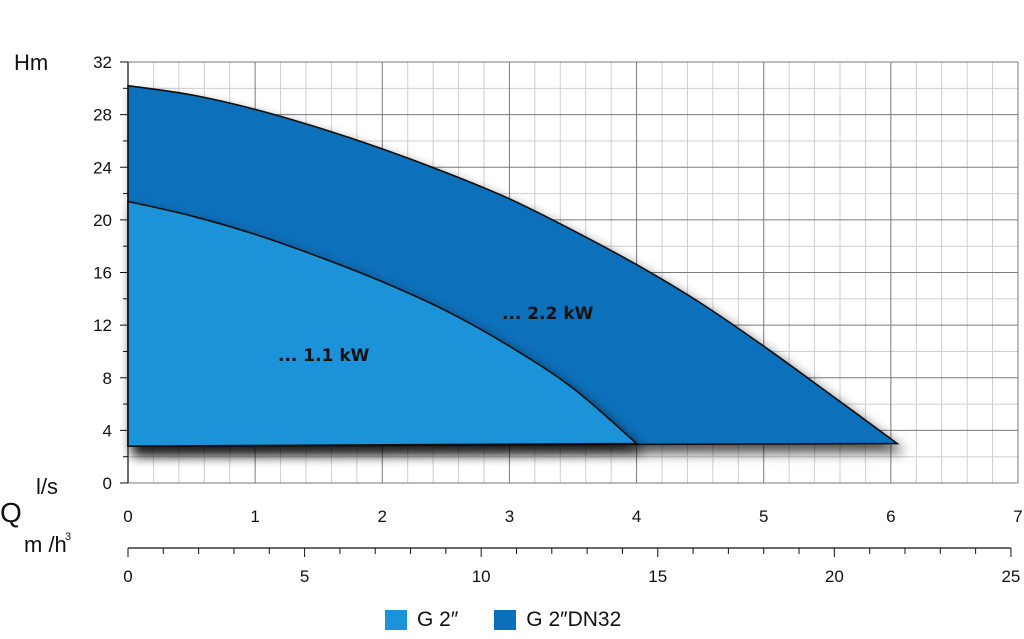 Image resolution: width=1024 pixels, height=639 pixels. Describe the element at coordinates (548, 314) in the screenshot. I see `region-label-2-2kw: ... 2.2 kW` at that location.